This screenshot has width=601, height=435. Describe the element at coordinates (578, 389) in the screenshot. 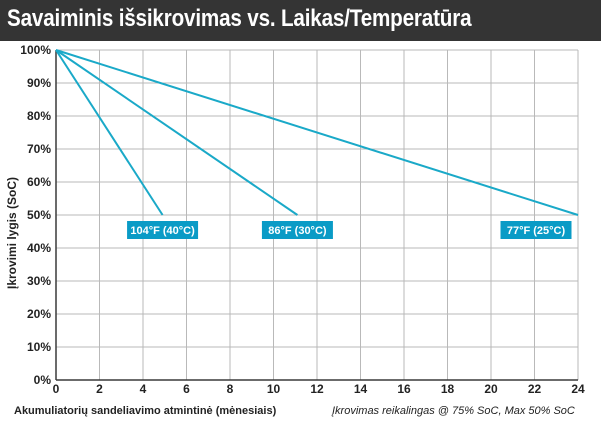

I see `x-tick-label: 24` at that location.